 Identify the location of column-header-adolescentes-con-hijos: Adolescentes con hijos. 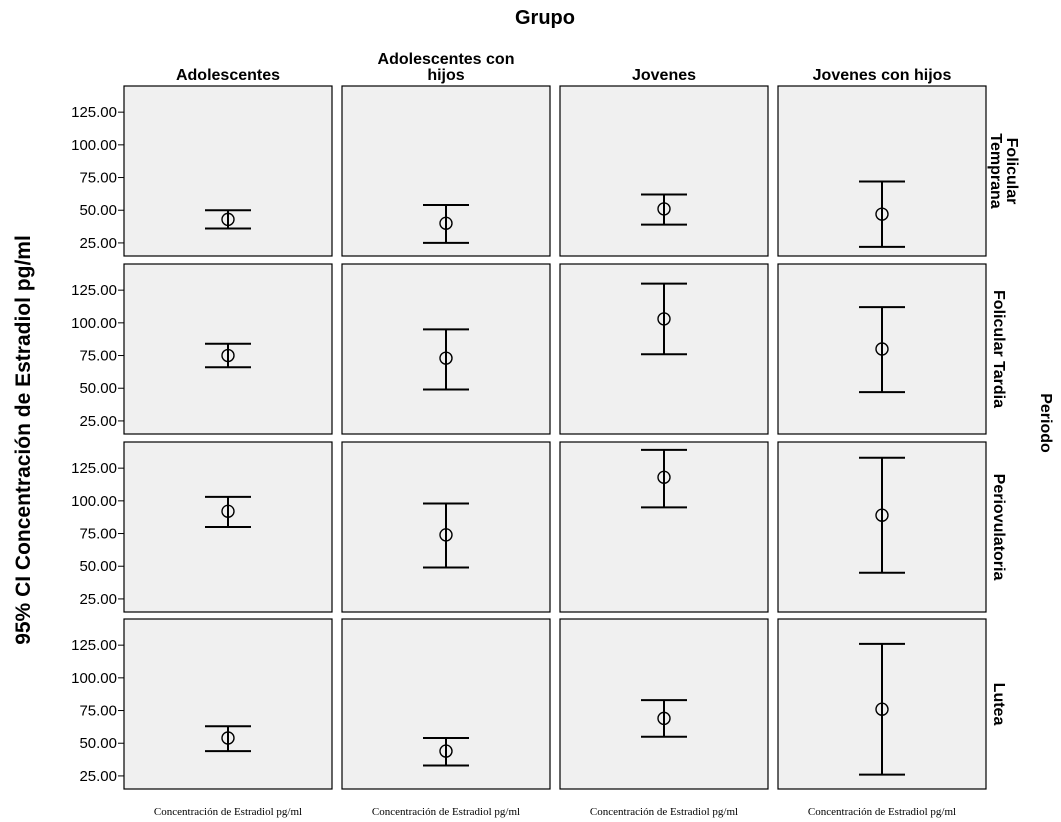
(446, 67).